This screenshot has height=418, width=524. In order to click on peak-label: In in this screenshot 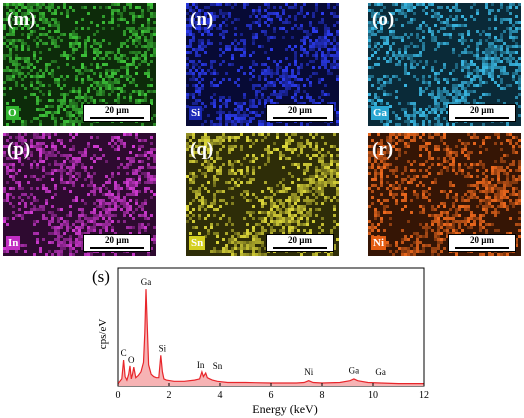, I will do `click(201, 365)`.